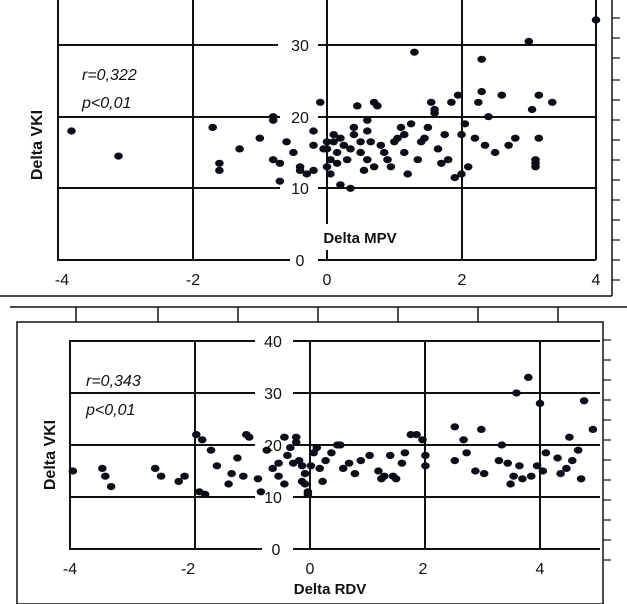 This screenshot has height=604, width=627. I want to click on mpv-xtick-label: -4, so click(62, 280).